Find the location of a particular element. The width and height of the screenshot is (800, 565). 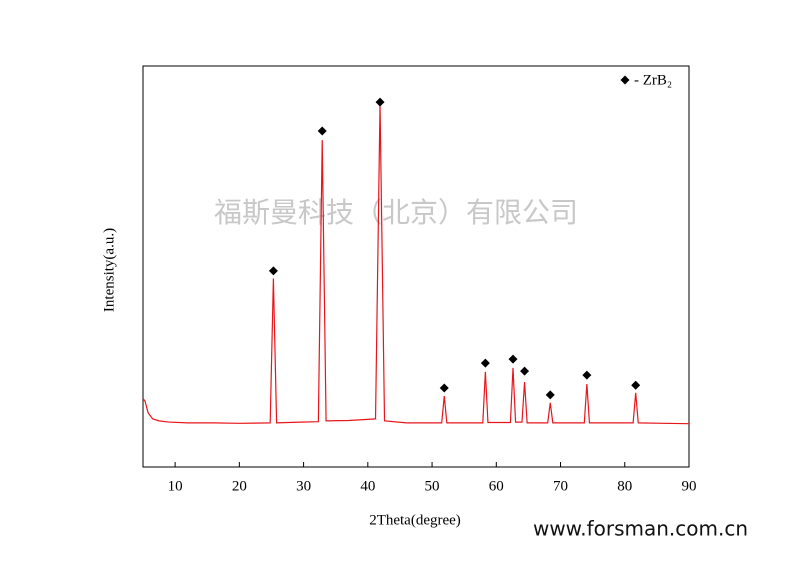

watermark: 福斯曼科技（北京）有限公司 is located at coordinates (396, 212).